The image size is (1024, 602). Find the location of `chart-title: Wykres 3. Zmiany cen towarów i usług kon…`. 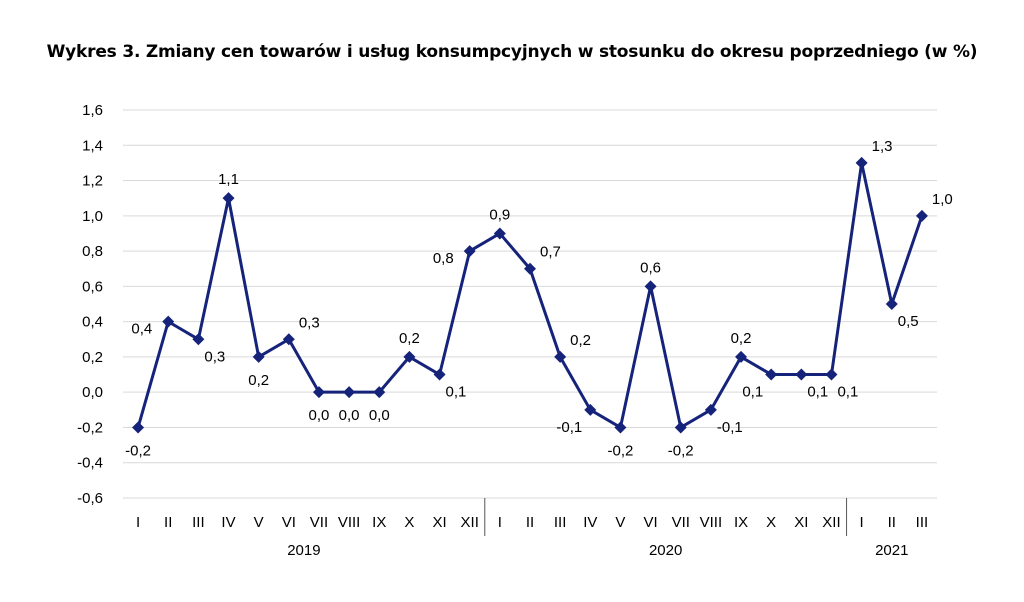

chart-title: Wykres 3. Zmiany cen towarów i usług kon… is located at coordinates (512, 52).